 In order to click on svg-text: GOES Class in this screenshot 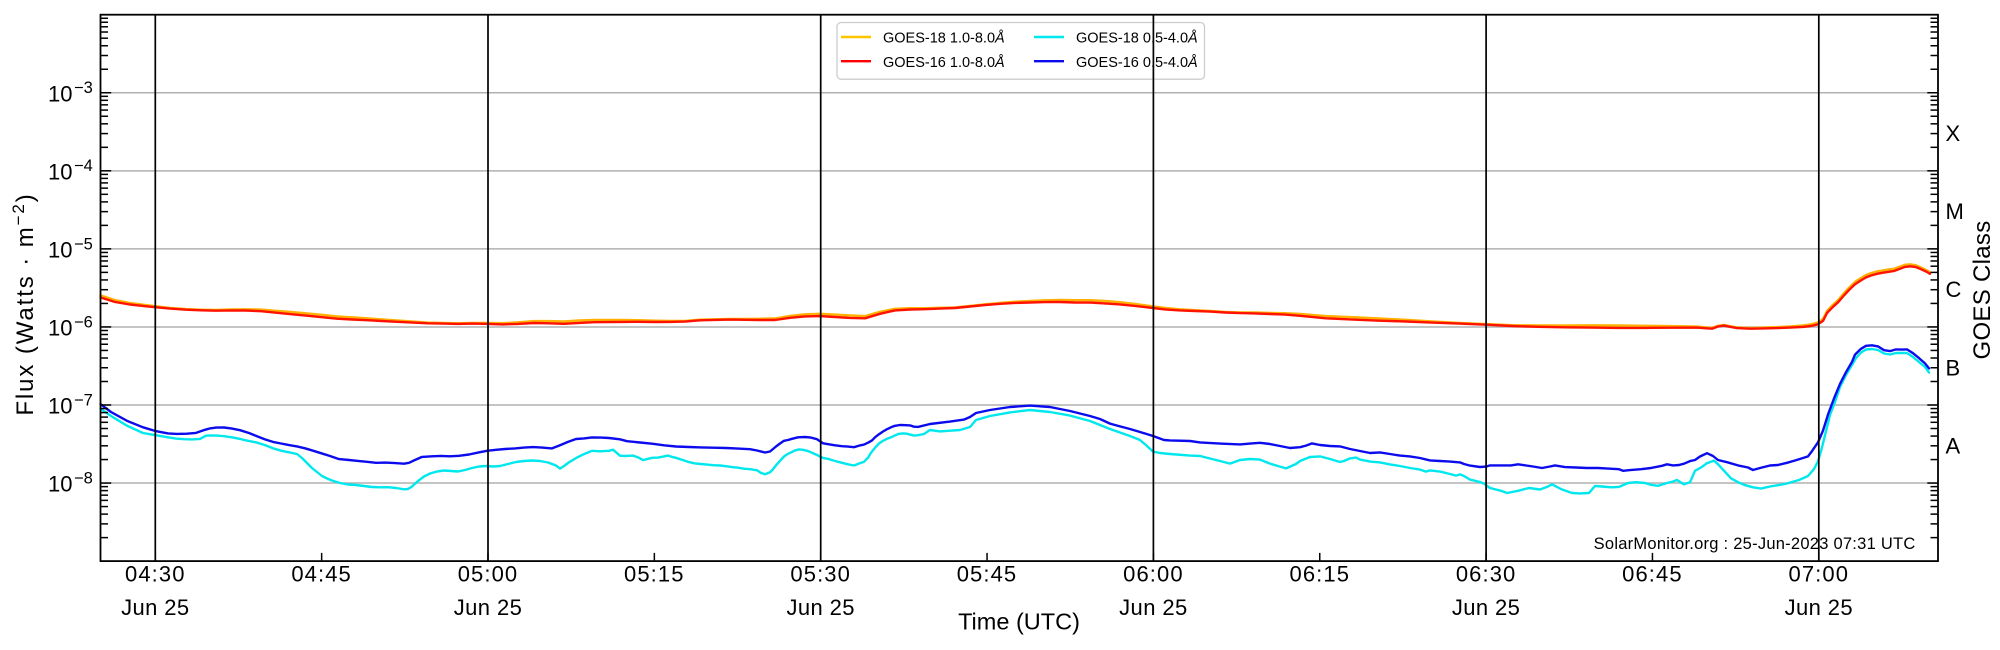, I will do `click(1982, 289)`.